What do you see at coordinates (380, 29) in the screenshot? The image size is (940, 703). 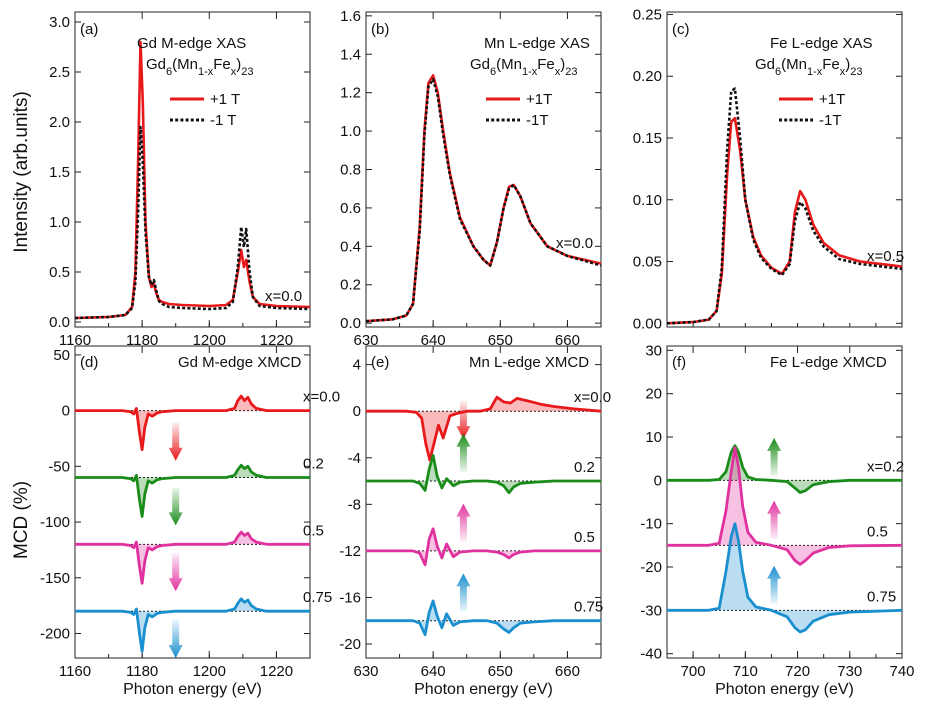 I see `panel-label: (b)` at bounding box center [380, 29].